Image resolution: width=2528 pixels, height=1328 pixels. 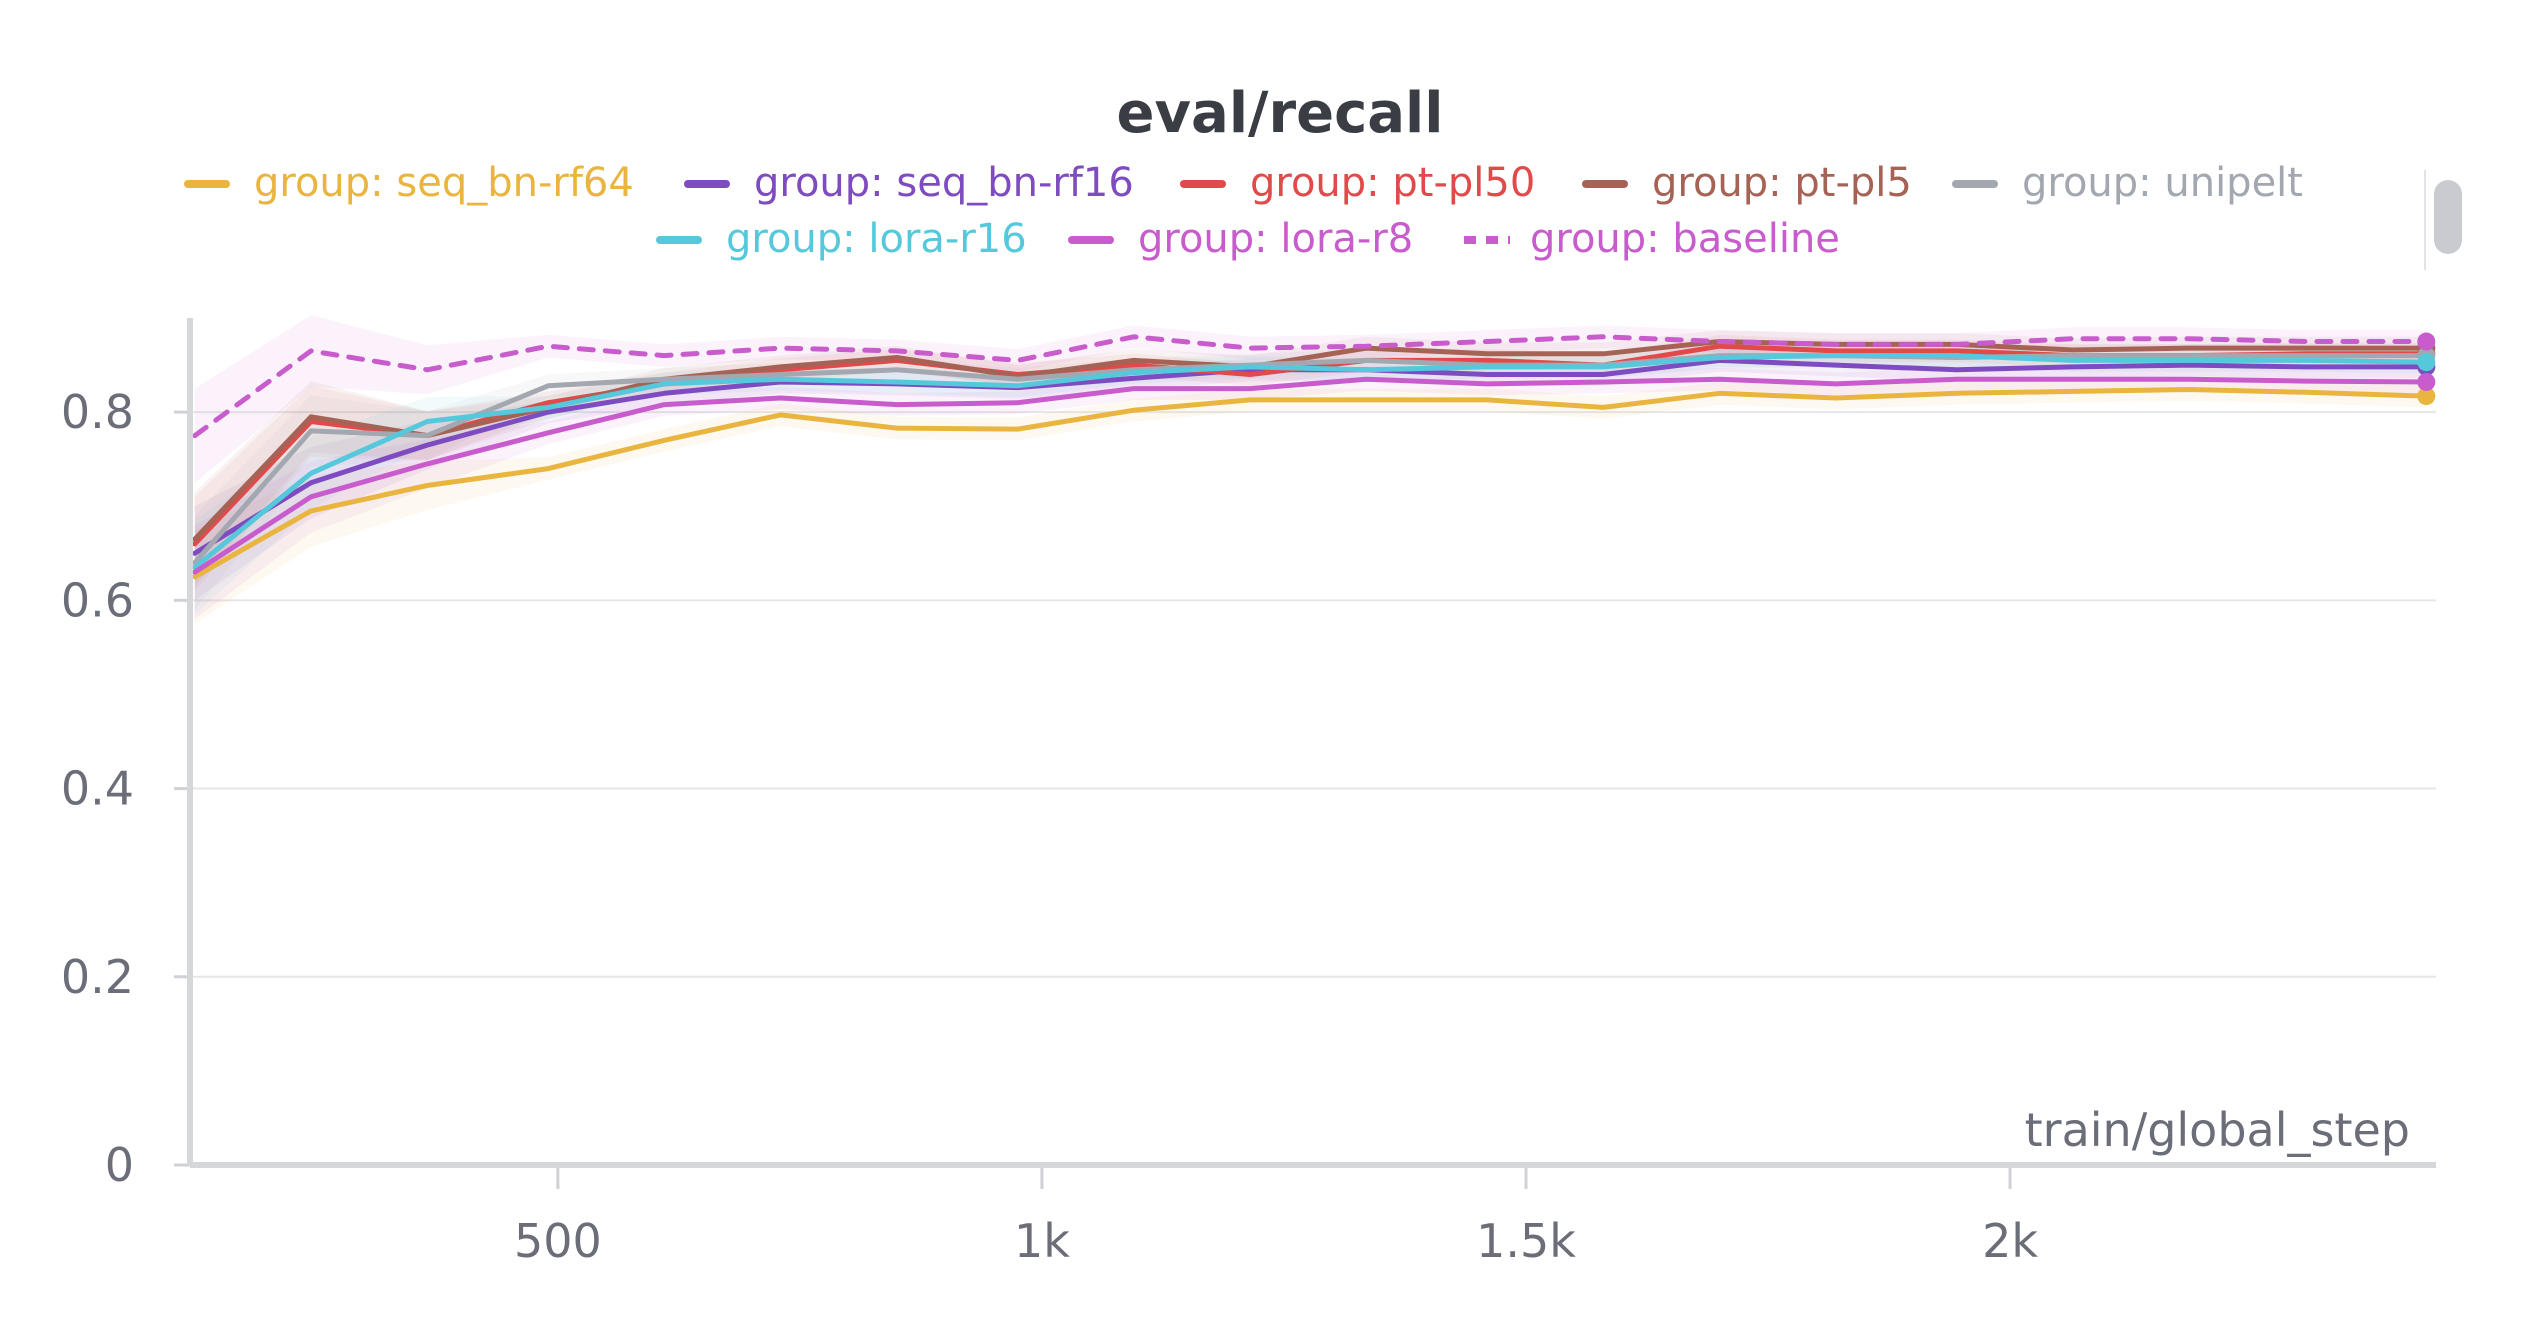 I want to click on y-tick-label: 0.4, so click(x=97, y=789).